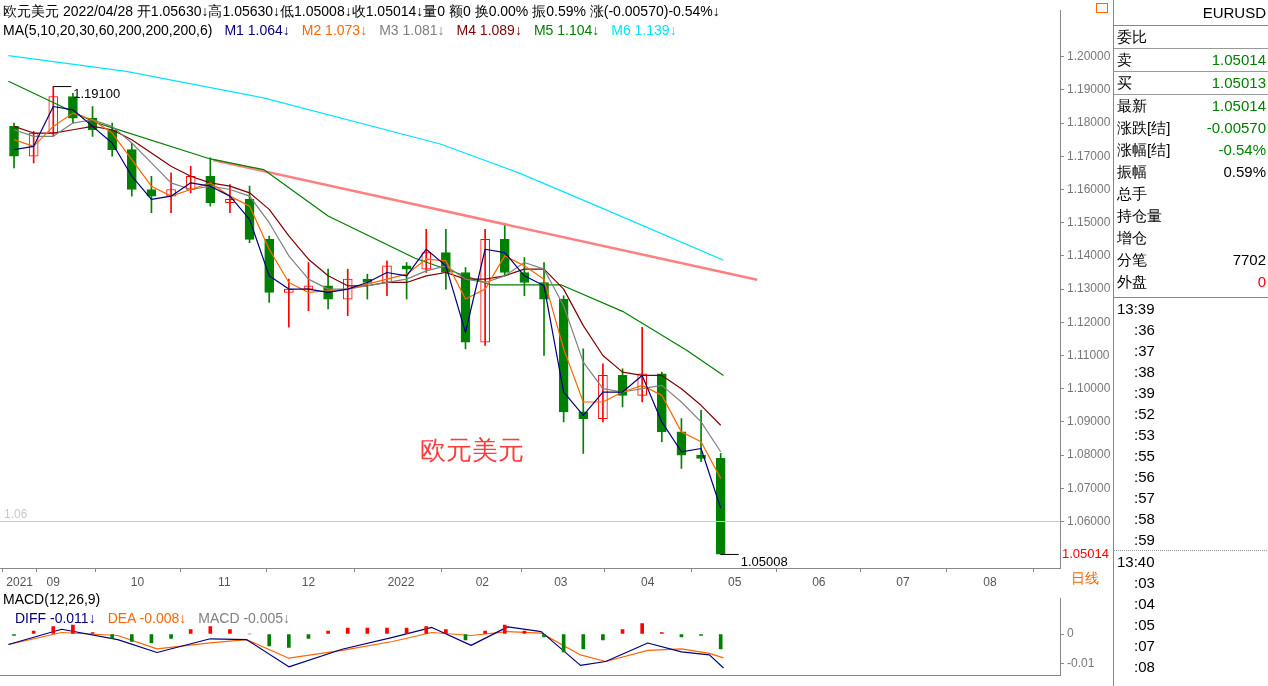 The image size is (1268, 686). Describe the element at coordinates (1242, 149) in the screenshot. I see `text: -0.54%` at that location.